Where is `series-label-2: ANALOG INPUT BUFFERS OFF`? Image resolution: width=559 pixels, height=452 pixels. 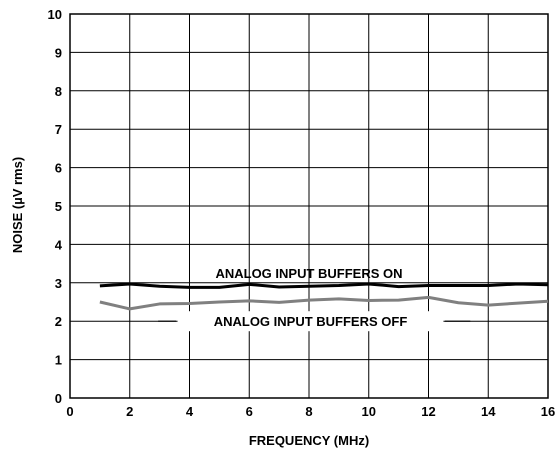 series-label-2: ANALOG INPUT BUFFERS OFF is located at coordinates (311, 321).